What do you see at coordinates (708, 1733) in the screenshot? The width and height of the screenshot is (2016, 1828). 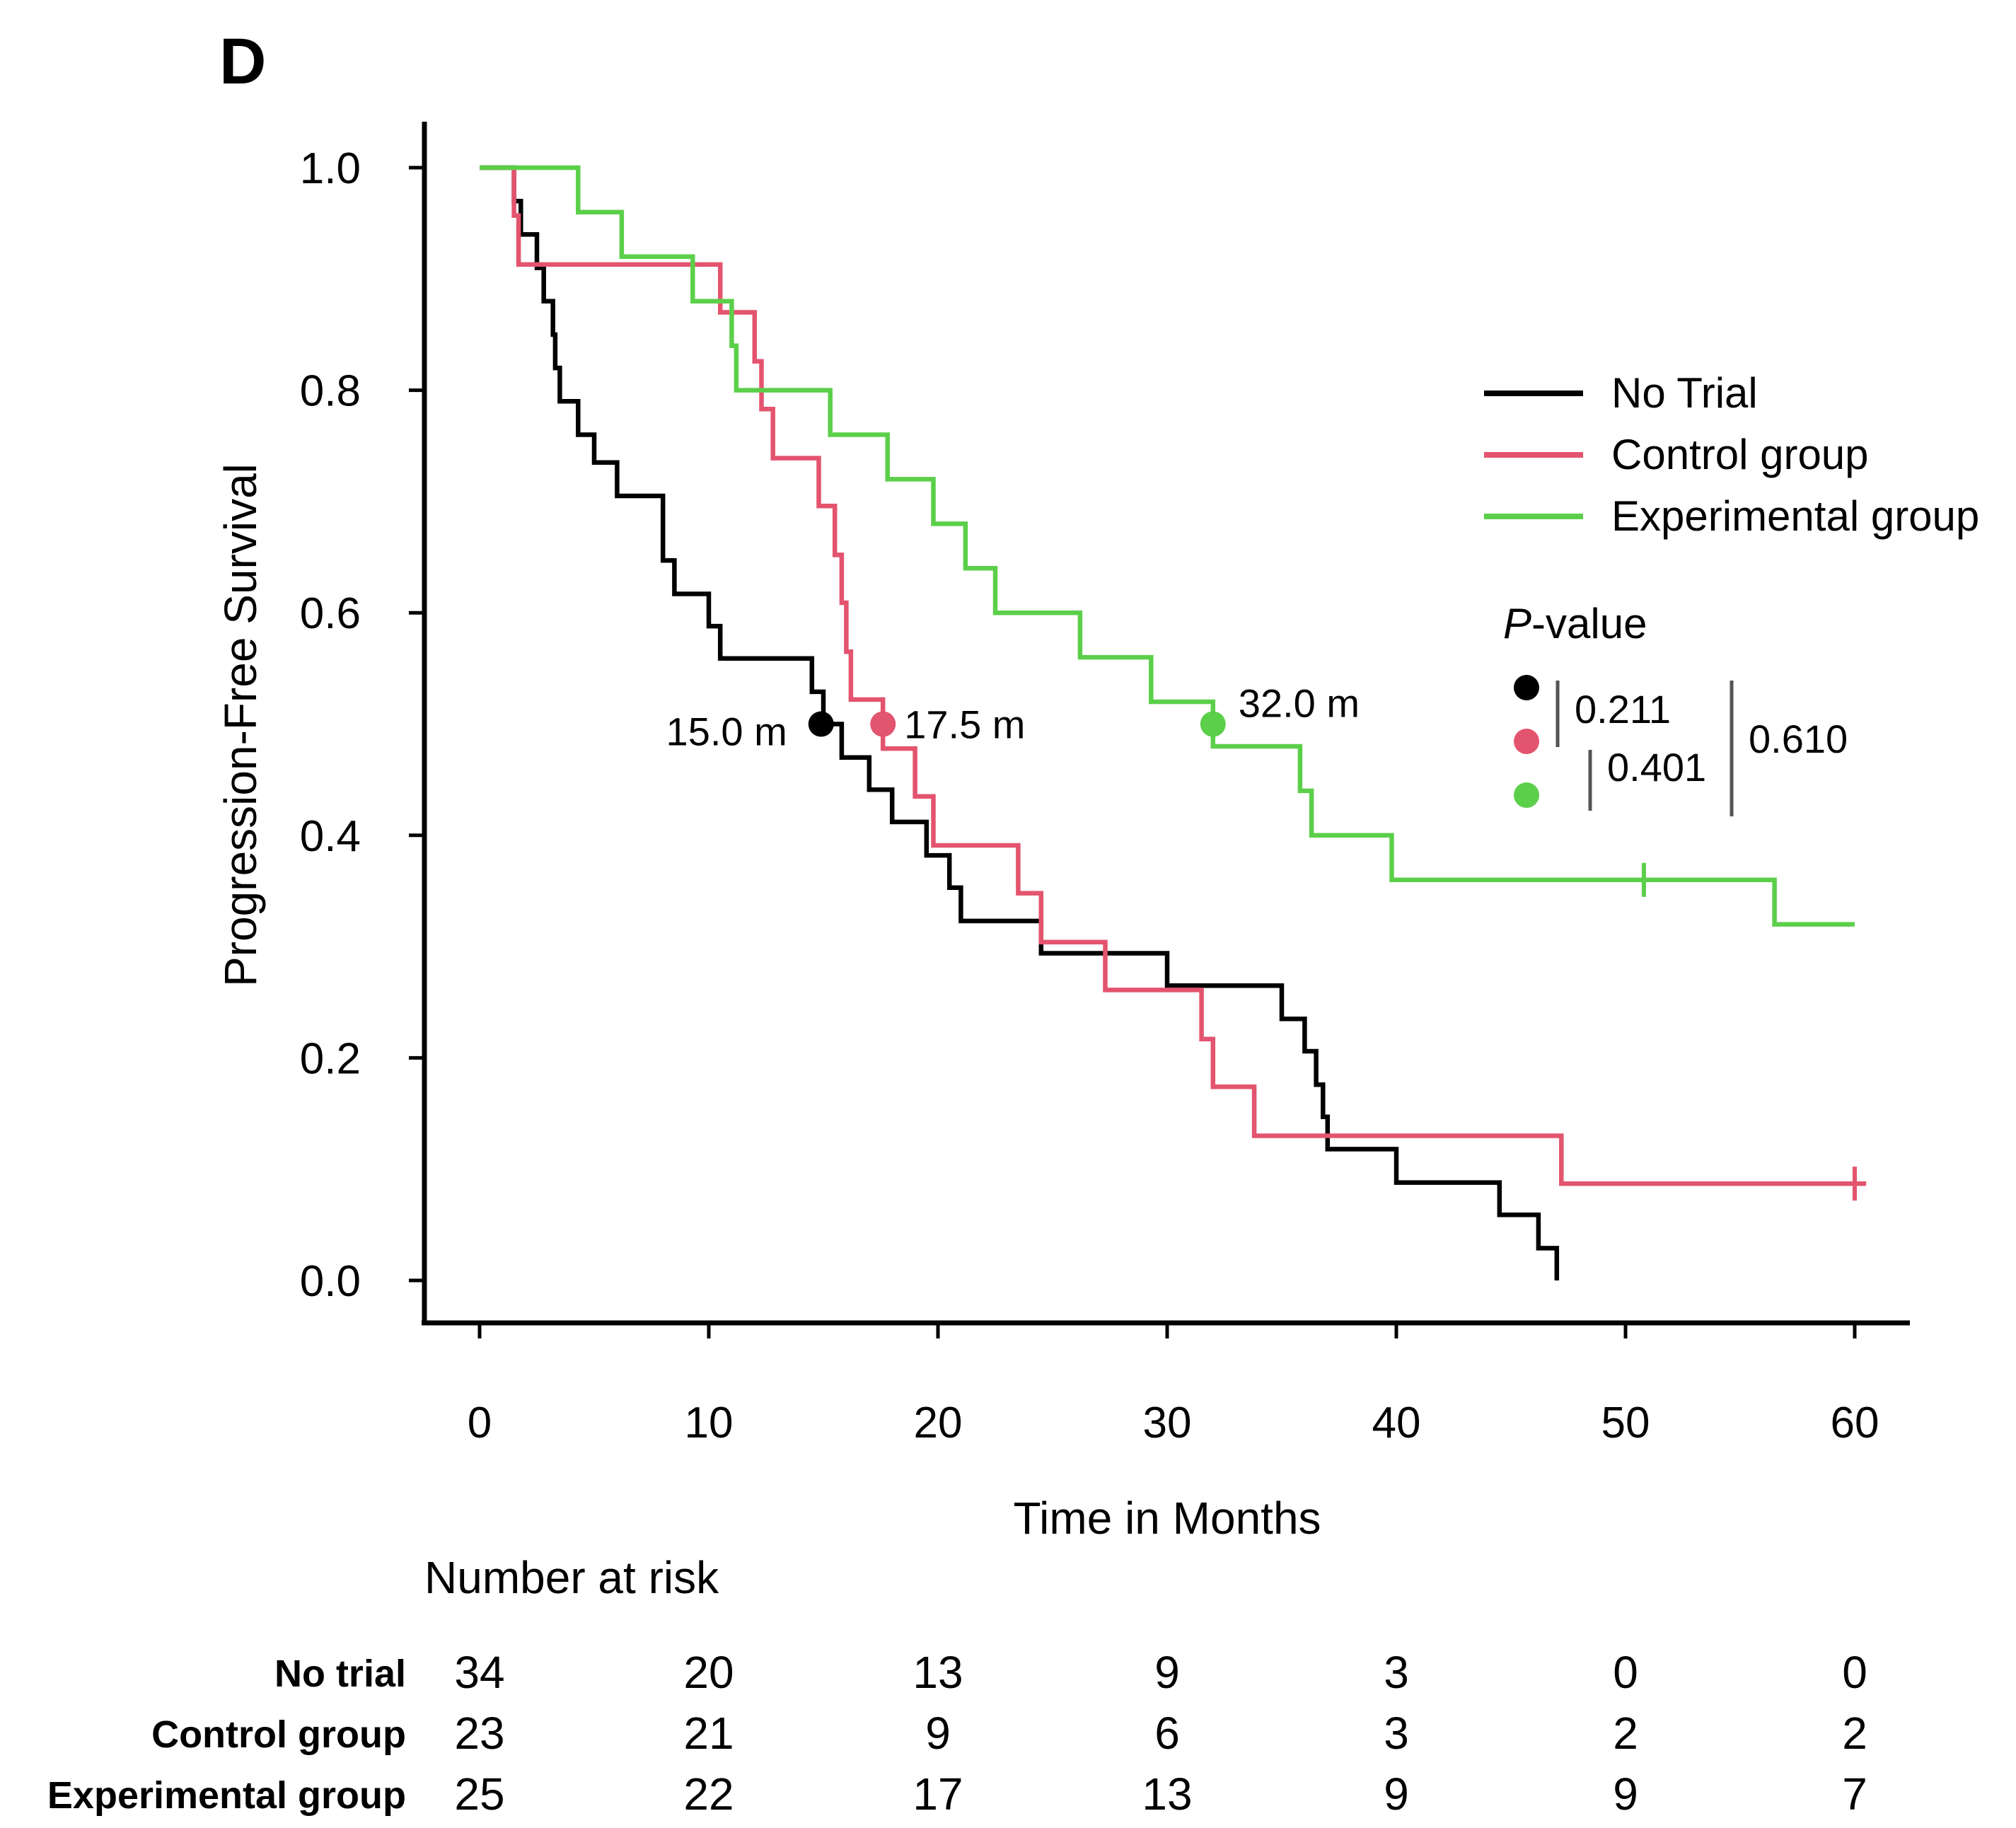 I see `risk-cell: 21` at bounding box center [708, 1733].